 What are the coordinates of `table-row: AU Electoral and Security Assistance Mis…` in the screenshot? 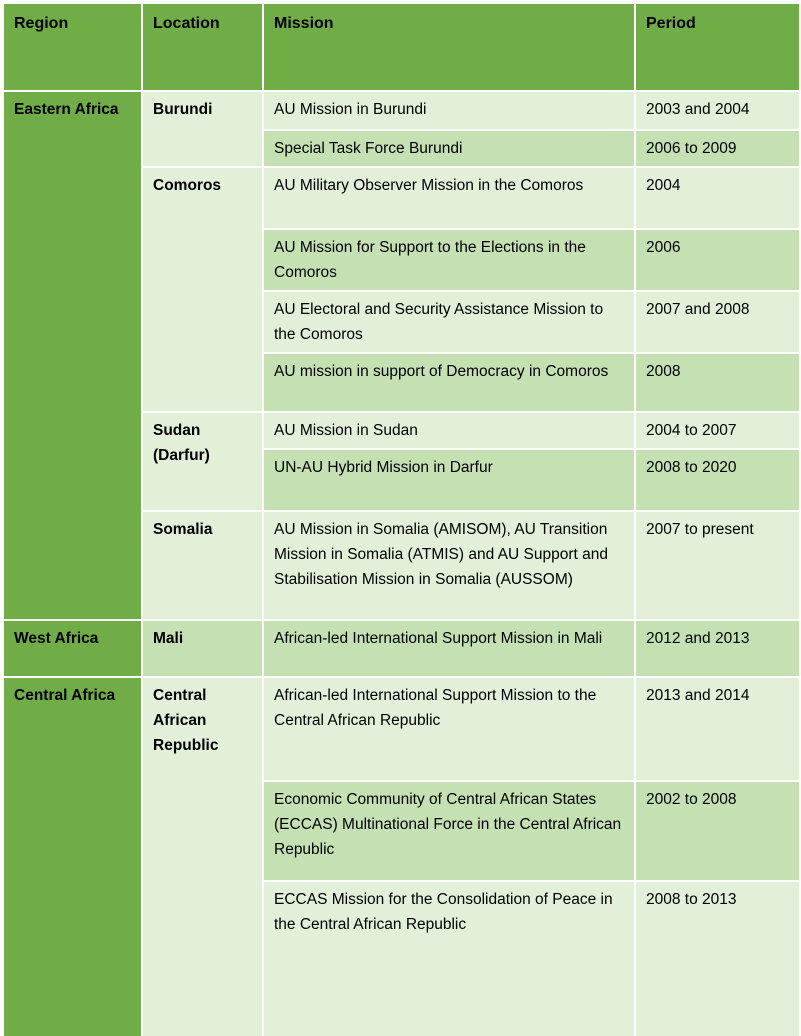 It's located at (402, 322).